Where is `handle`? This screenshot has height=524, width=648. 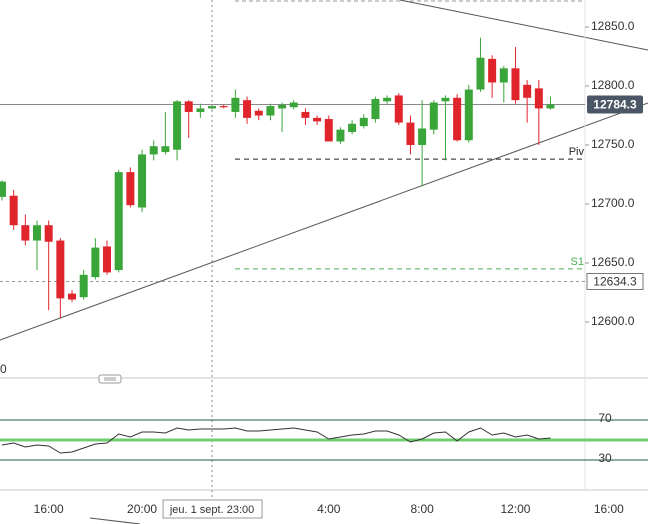
handle is located at coordinates (110, 379).